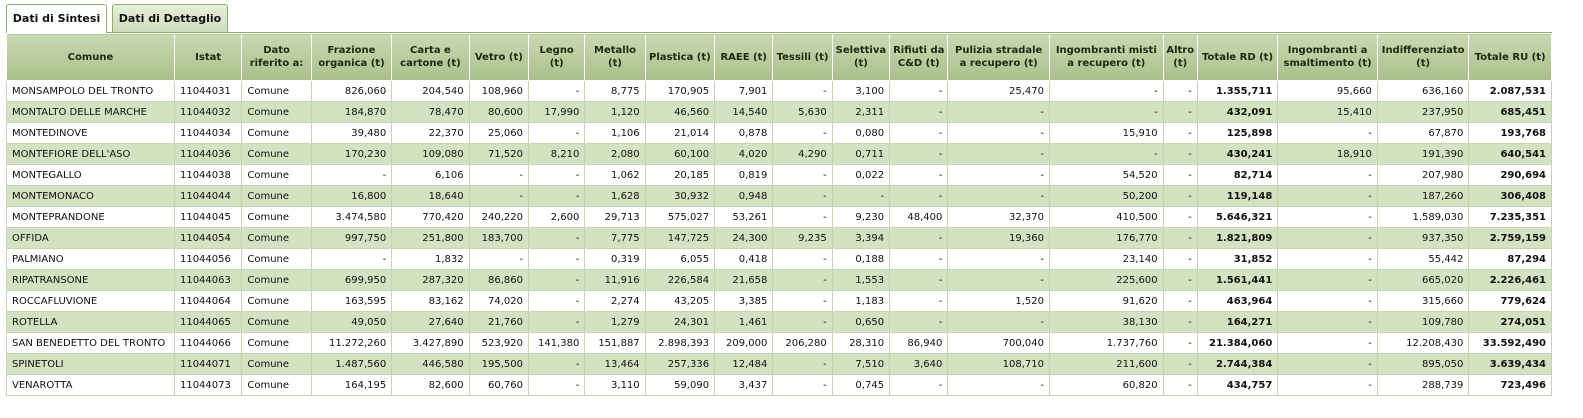  I want to click on column-header: Indifferenziato (t), so click(1423, 57).